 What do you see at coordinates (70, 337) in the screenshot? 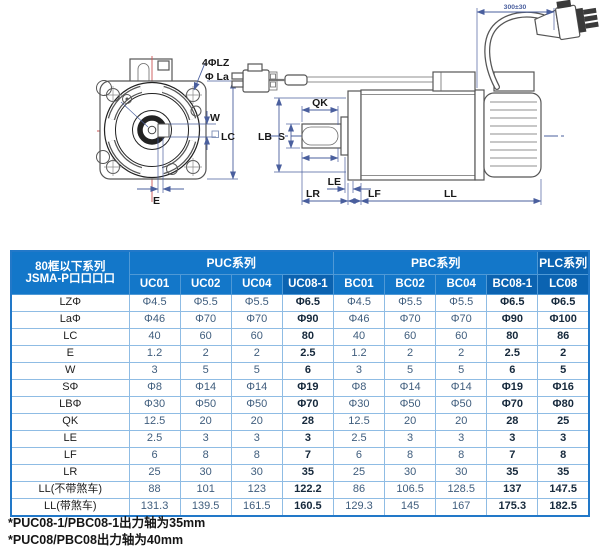
I see `row-label: LC` at bounding box center [70, 337].